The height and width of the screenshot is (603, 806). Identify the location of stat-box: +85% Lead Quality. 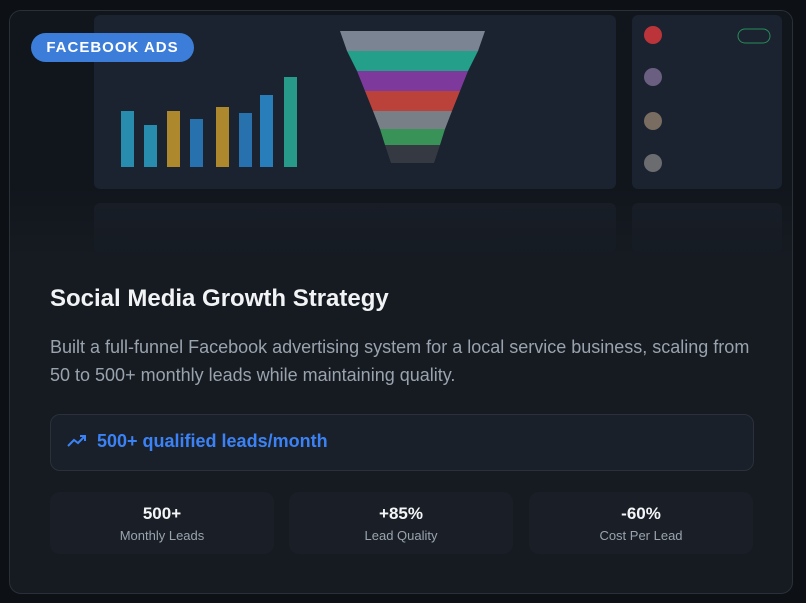
(401, 523).